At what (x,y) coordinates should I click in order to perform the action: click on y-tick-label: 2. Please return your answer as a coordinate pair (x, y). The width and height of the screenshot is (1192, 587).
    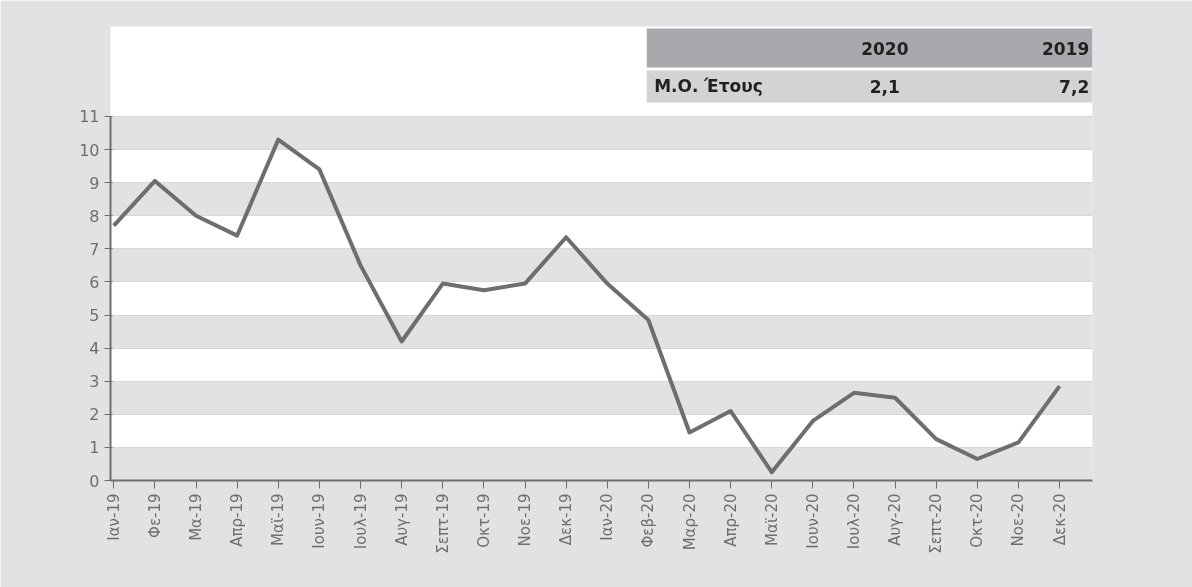
    Looking at the image, I should click on (94, 415).